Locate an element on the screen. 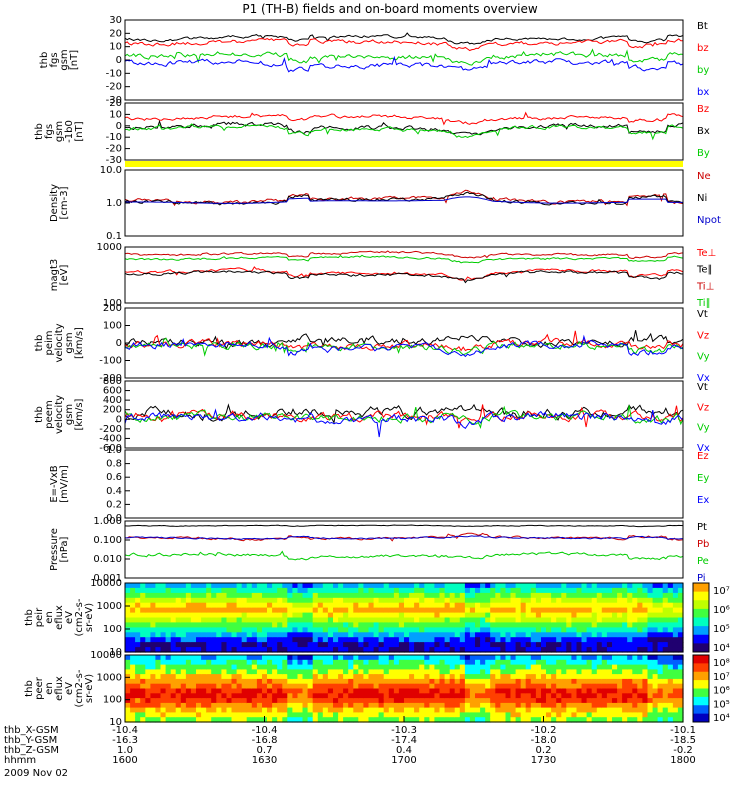 Image resolution: width=750 pixels, height=800 pixels. x-axis-value: 1.0 is located at coordinates (125, 750).